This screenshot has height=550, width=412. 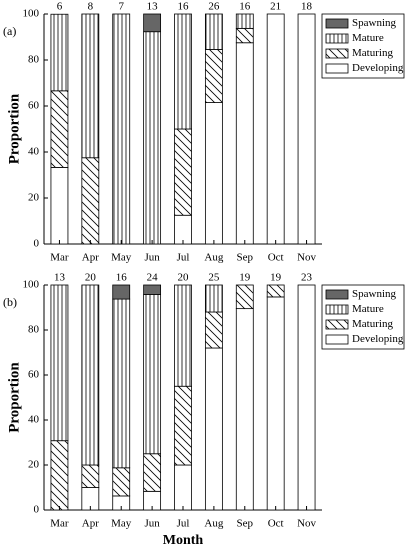 I want to click on panel-label: (a), so click(x=9, y=31).